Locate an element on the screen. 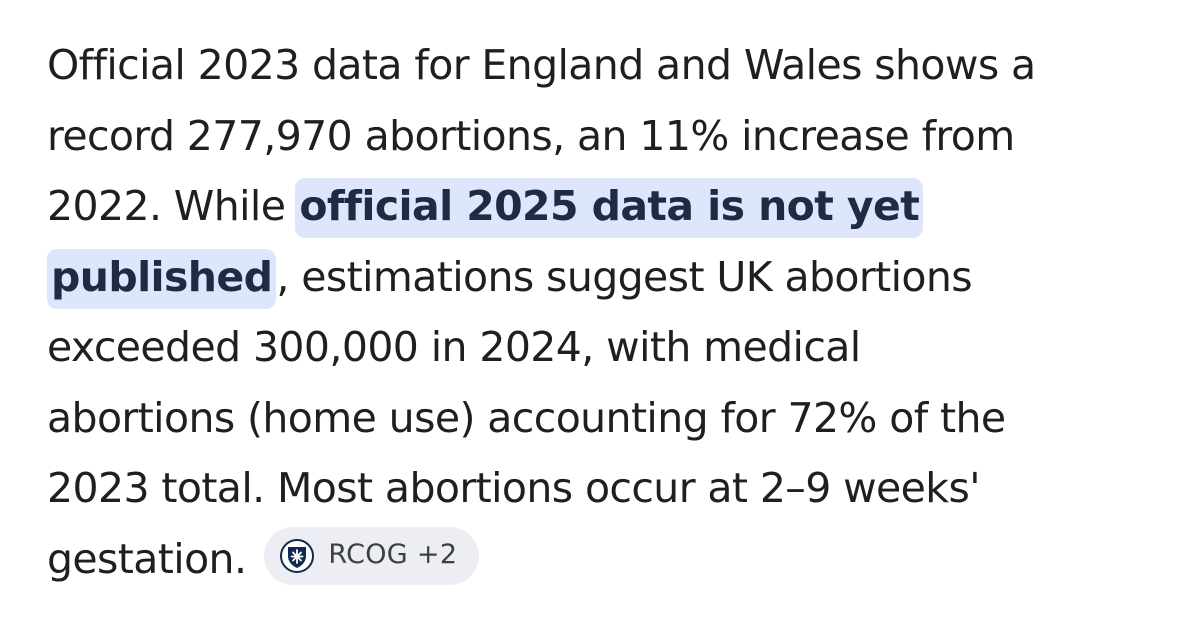  source-chip: RCOG +2 is located at coordinates (372, 555).